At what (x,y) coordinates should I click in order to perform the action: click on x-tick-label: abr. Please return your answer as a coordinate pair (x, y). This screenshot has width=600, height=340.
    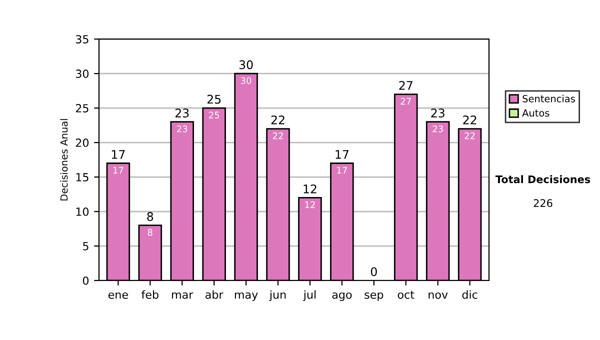
    Looking at the image, I should click on (215, 294).